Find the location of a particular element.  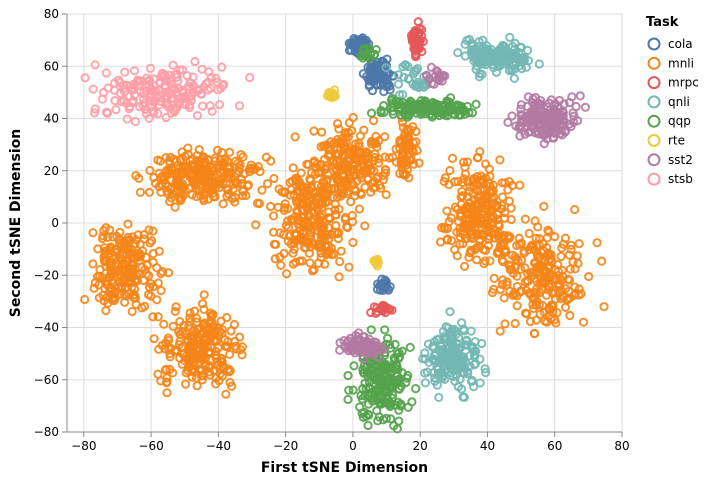

legend-label-stsb: stsb is located at coordinates (680, 179).